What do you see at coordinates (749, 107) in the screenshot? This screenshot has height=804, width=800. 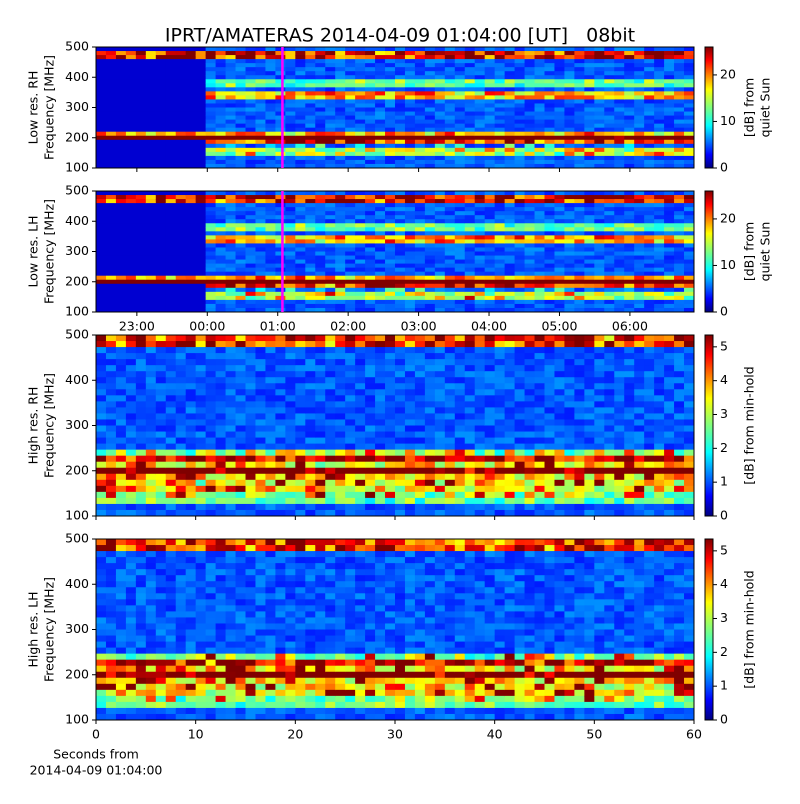 I see `colorbar-label: [dB] from` at bounding box center [749, 107].